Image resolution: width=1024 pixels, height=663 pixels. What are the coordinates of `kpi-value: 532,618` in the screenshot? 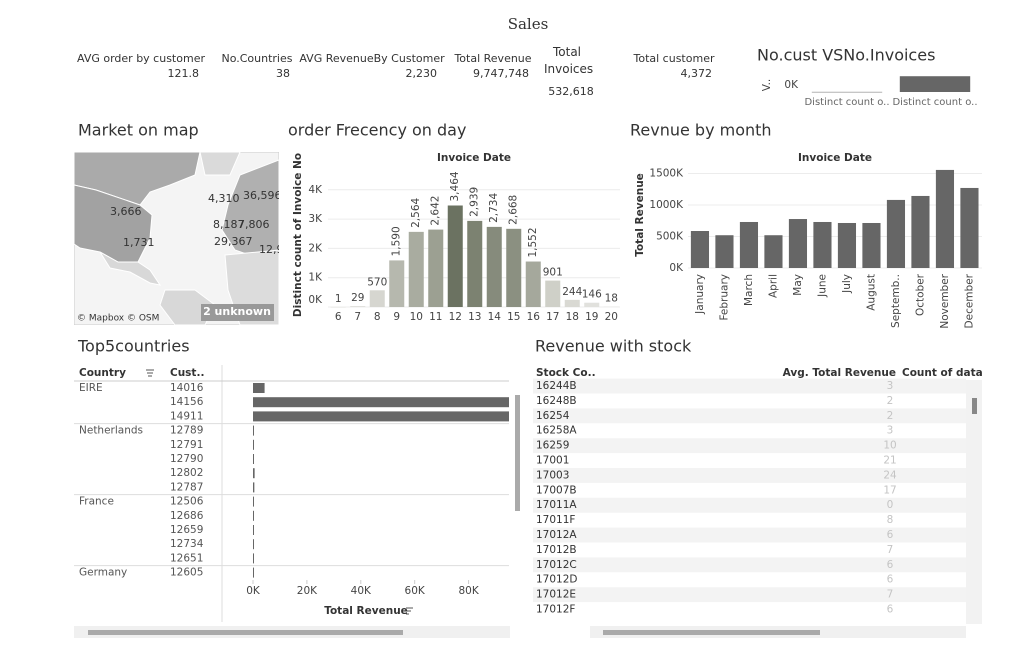 It's located at (571, 91).